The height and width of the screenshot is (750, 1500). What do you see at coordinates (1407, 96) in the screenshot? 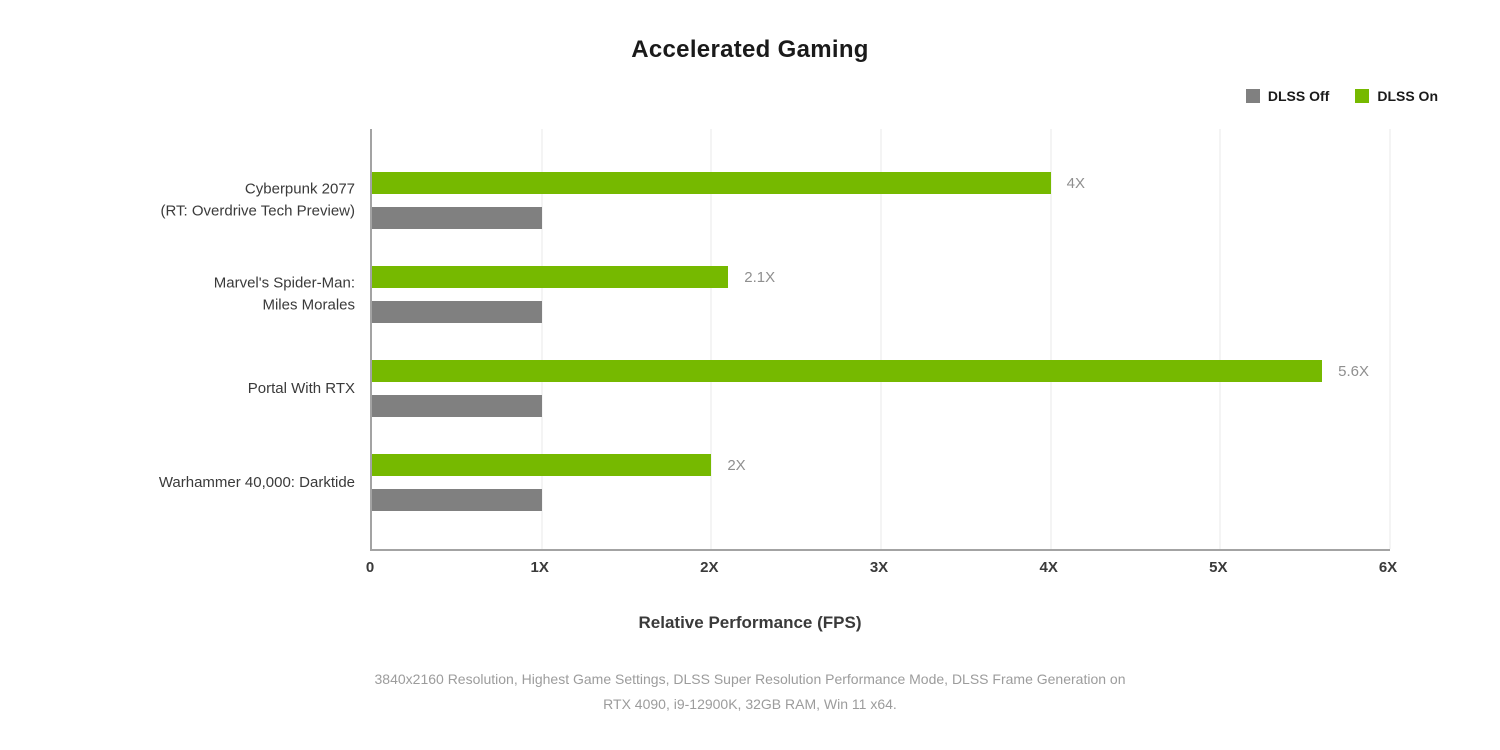
I see `legend-label: DLSS On` at bounding box center [1407, 96].